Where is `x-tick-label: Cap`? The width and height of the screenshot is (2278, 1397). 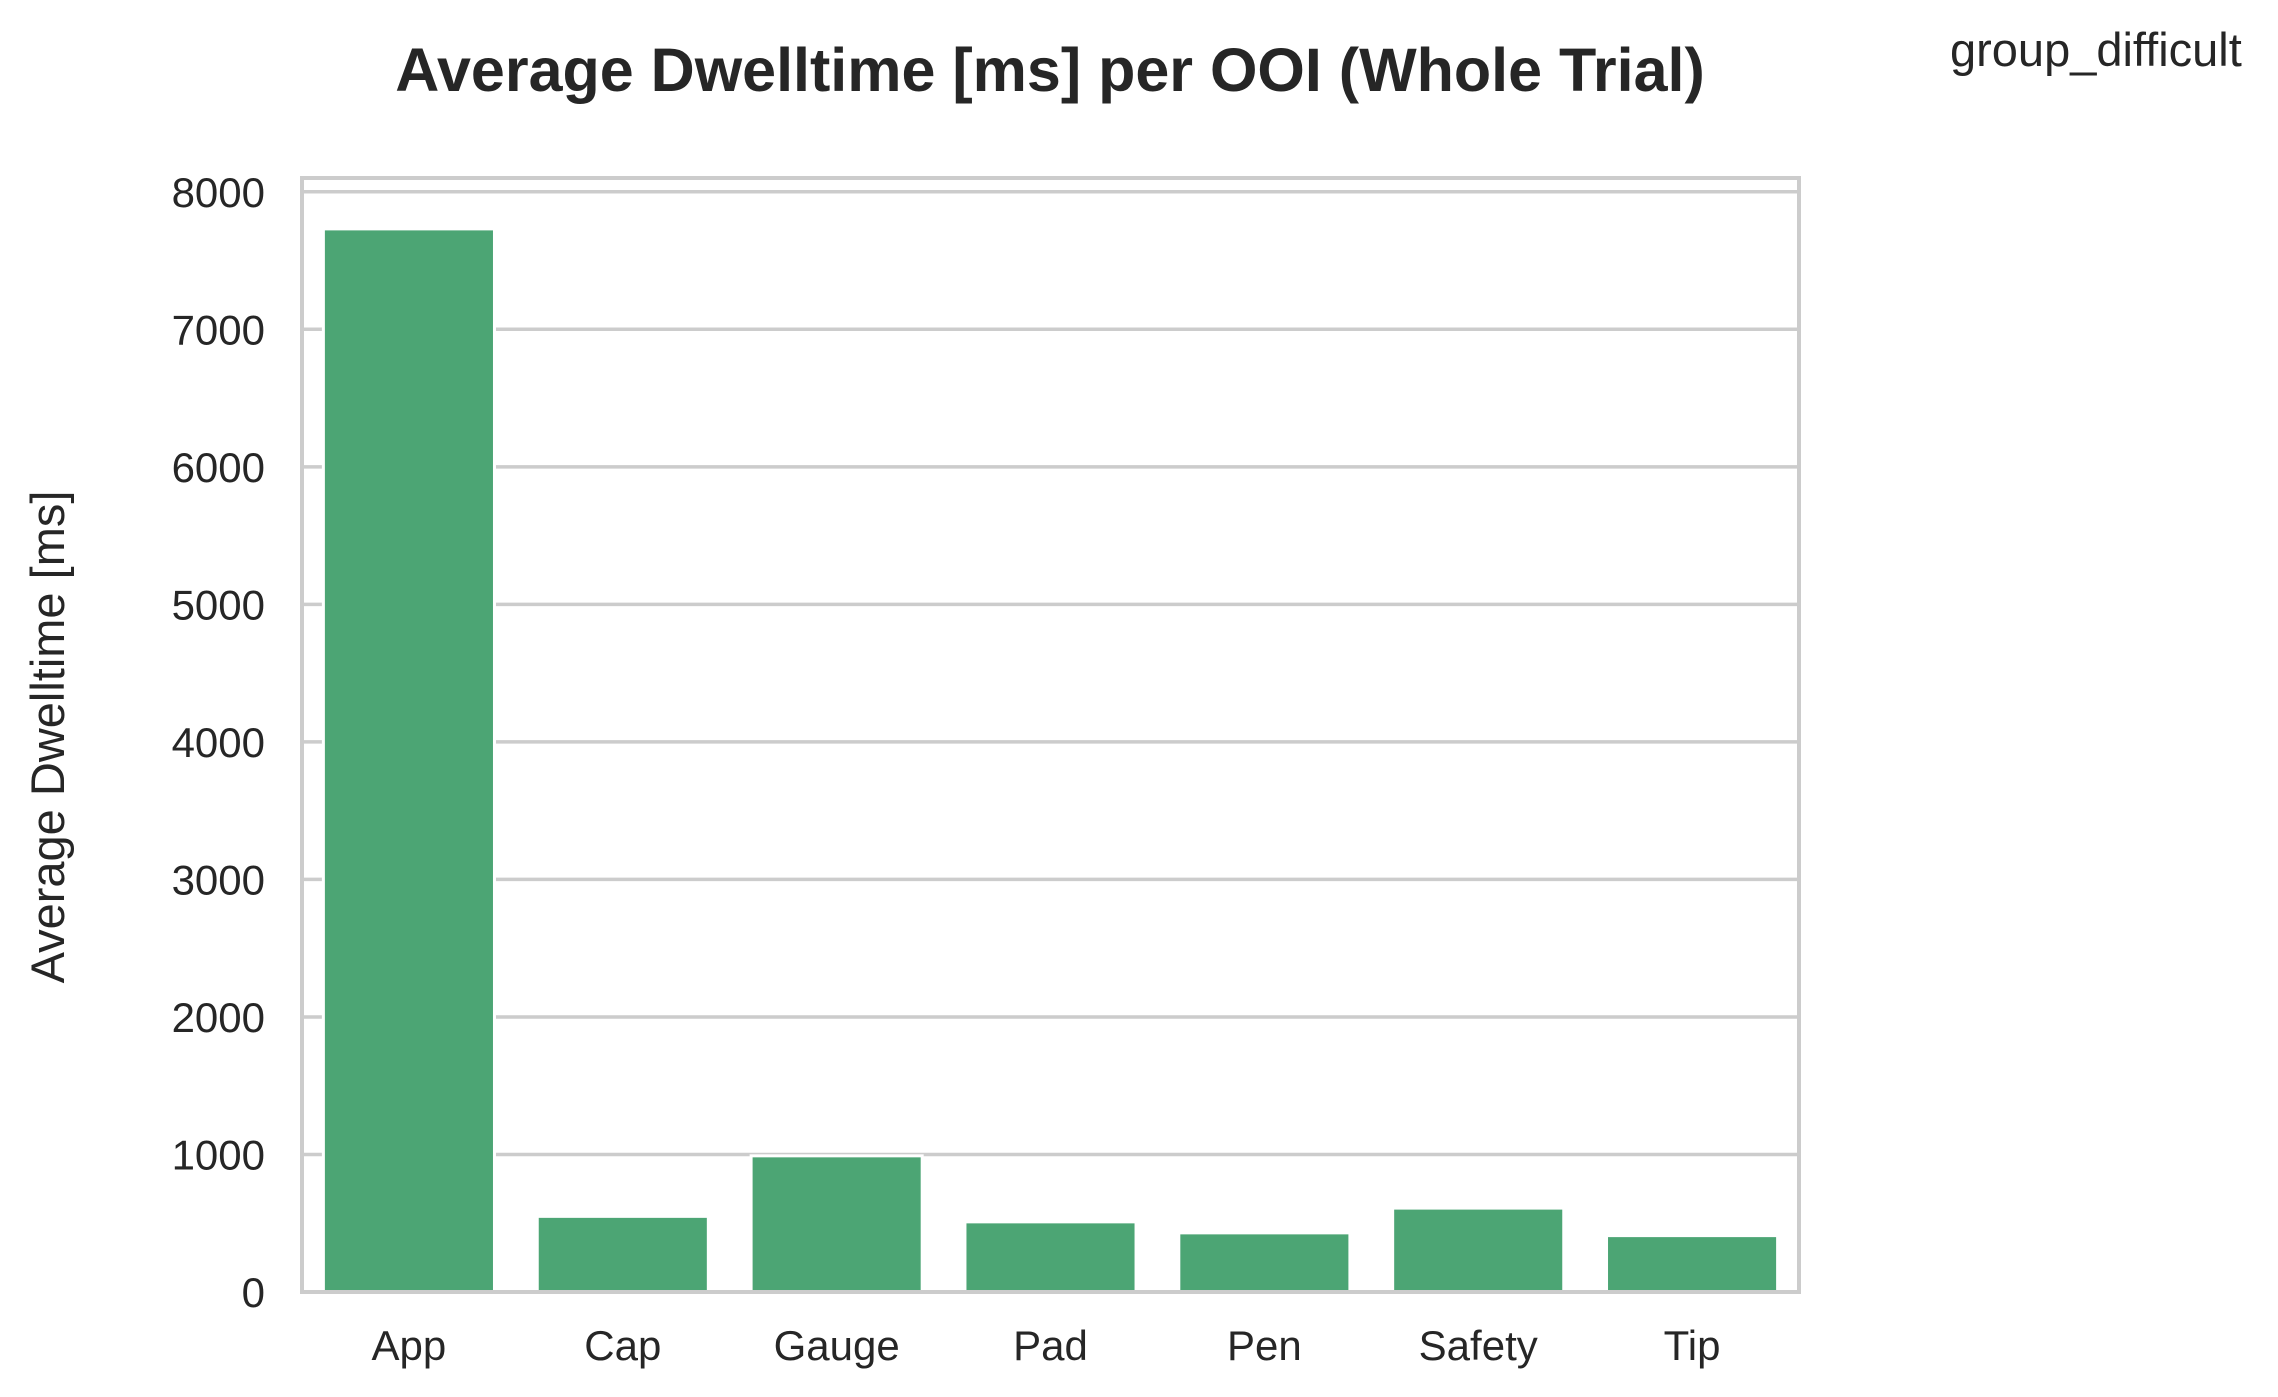
x-tick-label: Cap is located at coordinates (622, 1345).